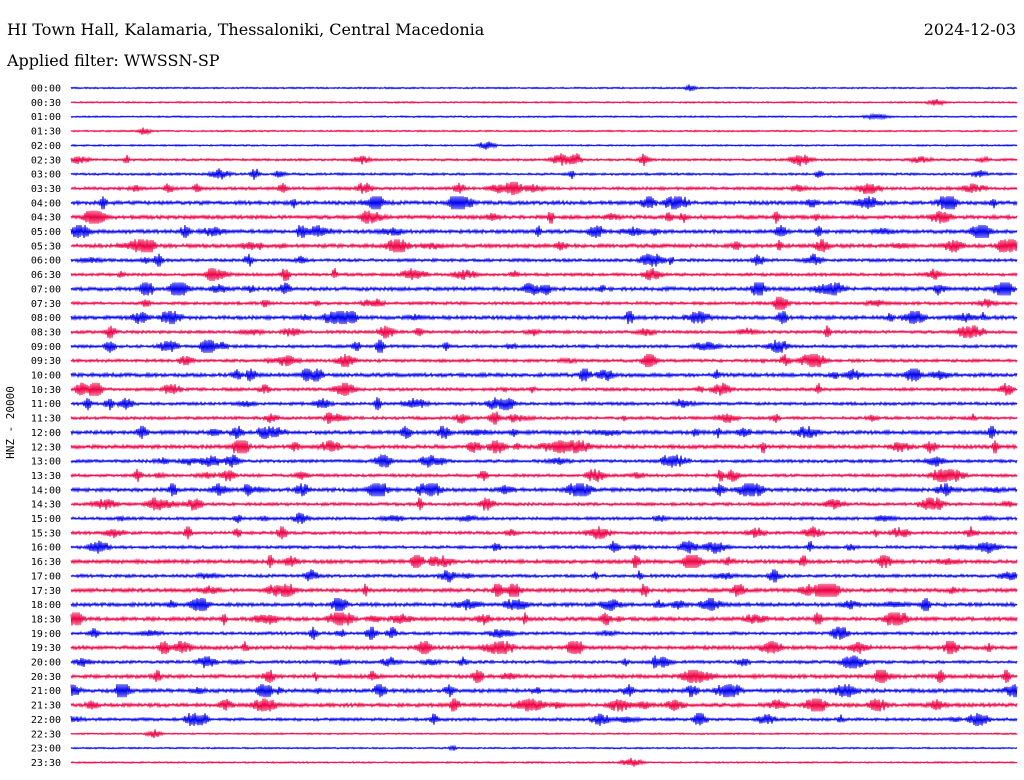 The width and height of the screenshot is (1024, 780). What do you see at coordinates (46, 462) in the screenshot?
I see `time-label-1300: 13:00` at bounding box center [46, 462].